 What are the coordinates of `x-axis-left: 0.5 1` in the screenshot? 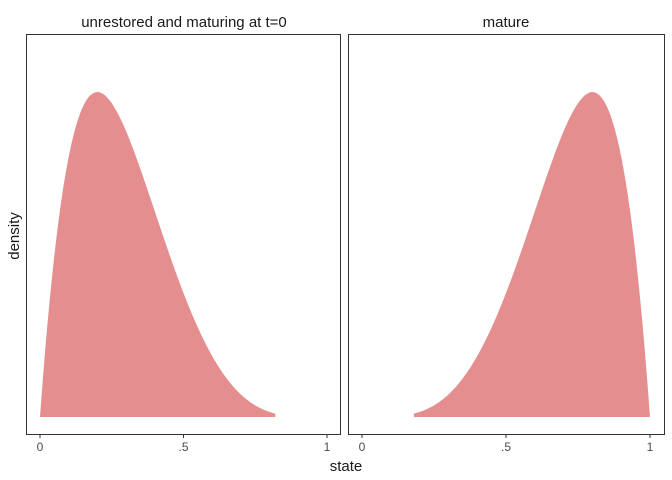 It's located at (184, 444).